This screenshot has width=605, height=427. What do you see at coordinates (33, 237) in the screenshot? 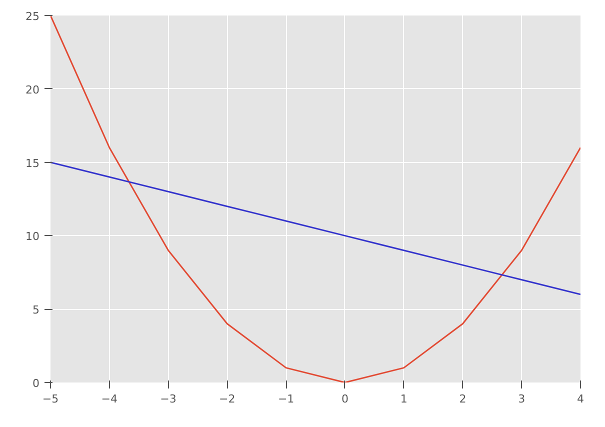
I see `y-tick-label: 10` at bounding box center [33, 237].